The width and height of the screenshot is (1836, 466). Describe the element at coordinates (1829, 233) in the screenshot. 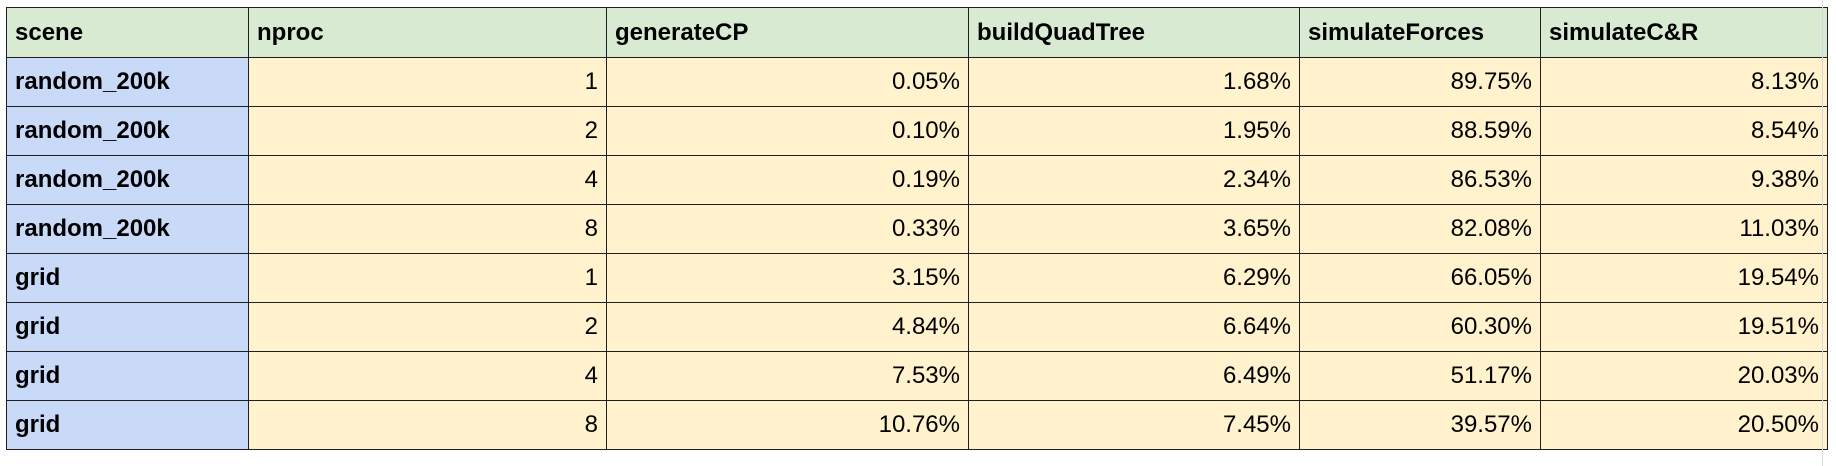

I see `column-gutter` at that location.